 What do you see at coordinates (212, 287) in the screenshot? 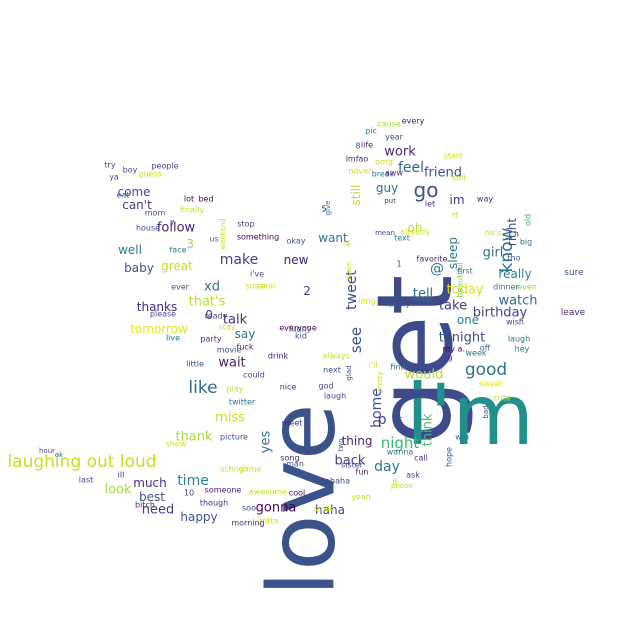
I see `word-cloud-word: xd` at bounding box center [212, 287].